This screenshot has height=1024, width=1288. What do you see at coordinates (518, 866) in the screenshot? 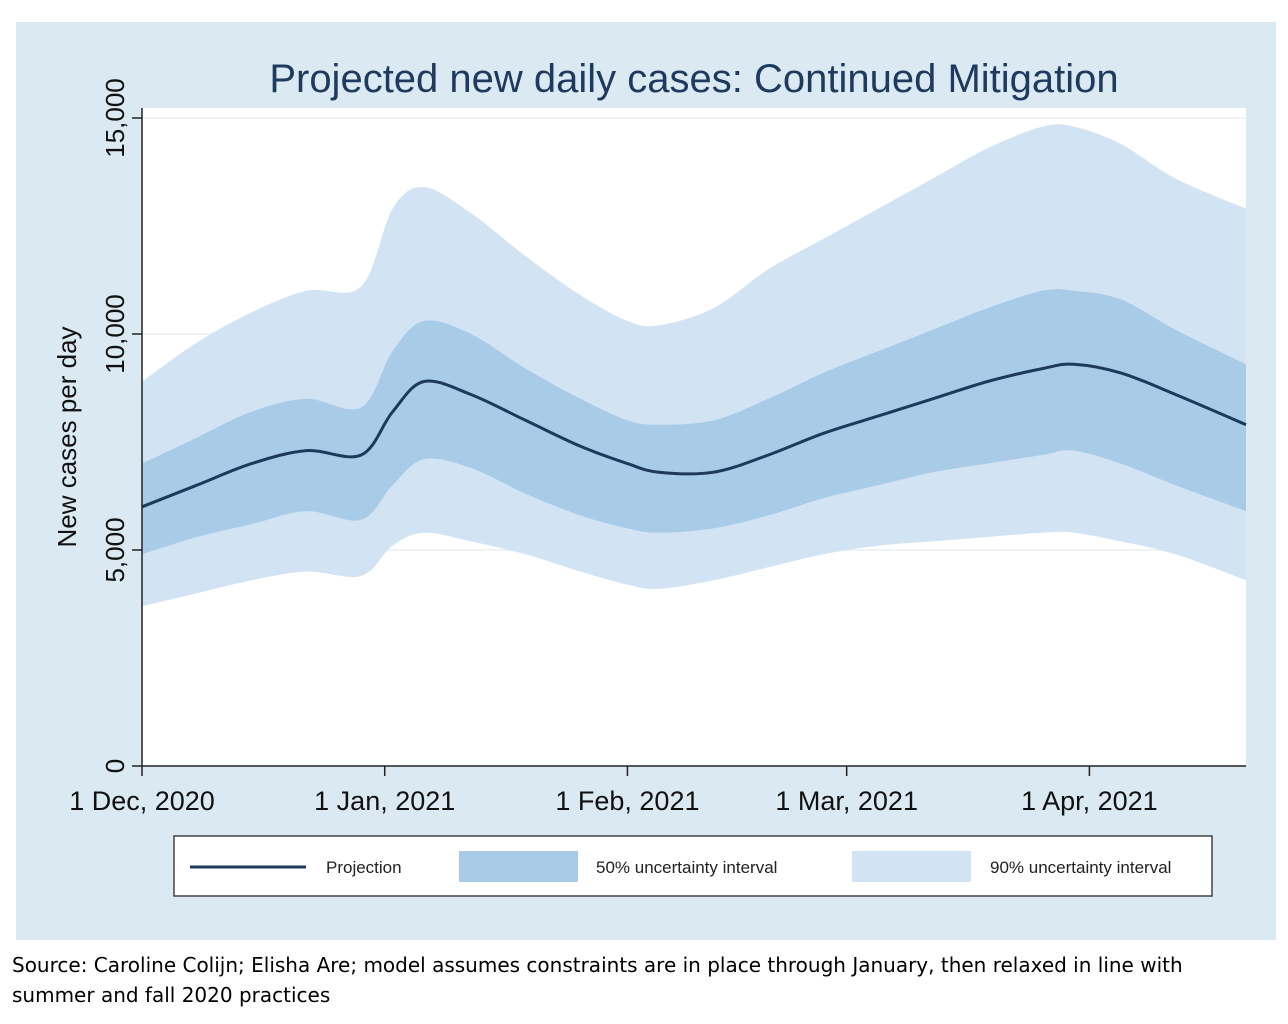
I see `legend-50-swatch` at bounding box center [518, 866].